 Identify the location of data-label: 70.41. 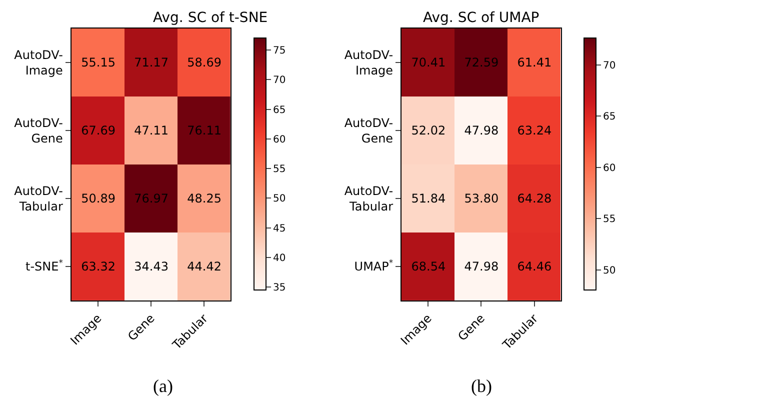
(428, 63).